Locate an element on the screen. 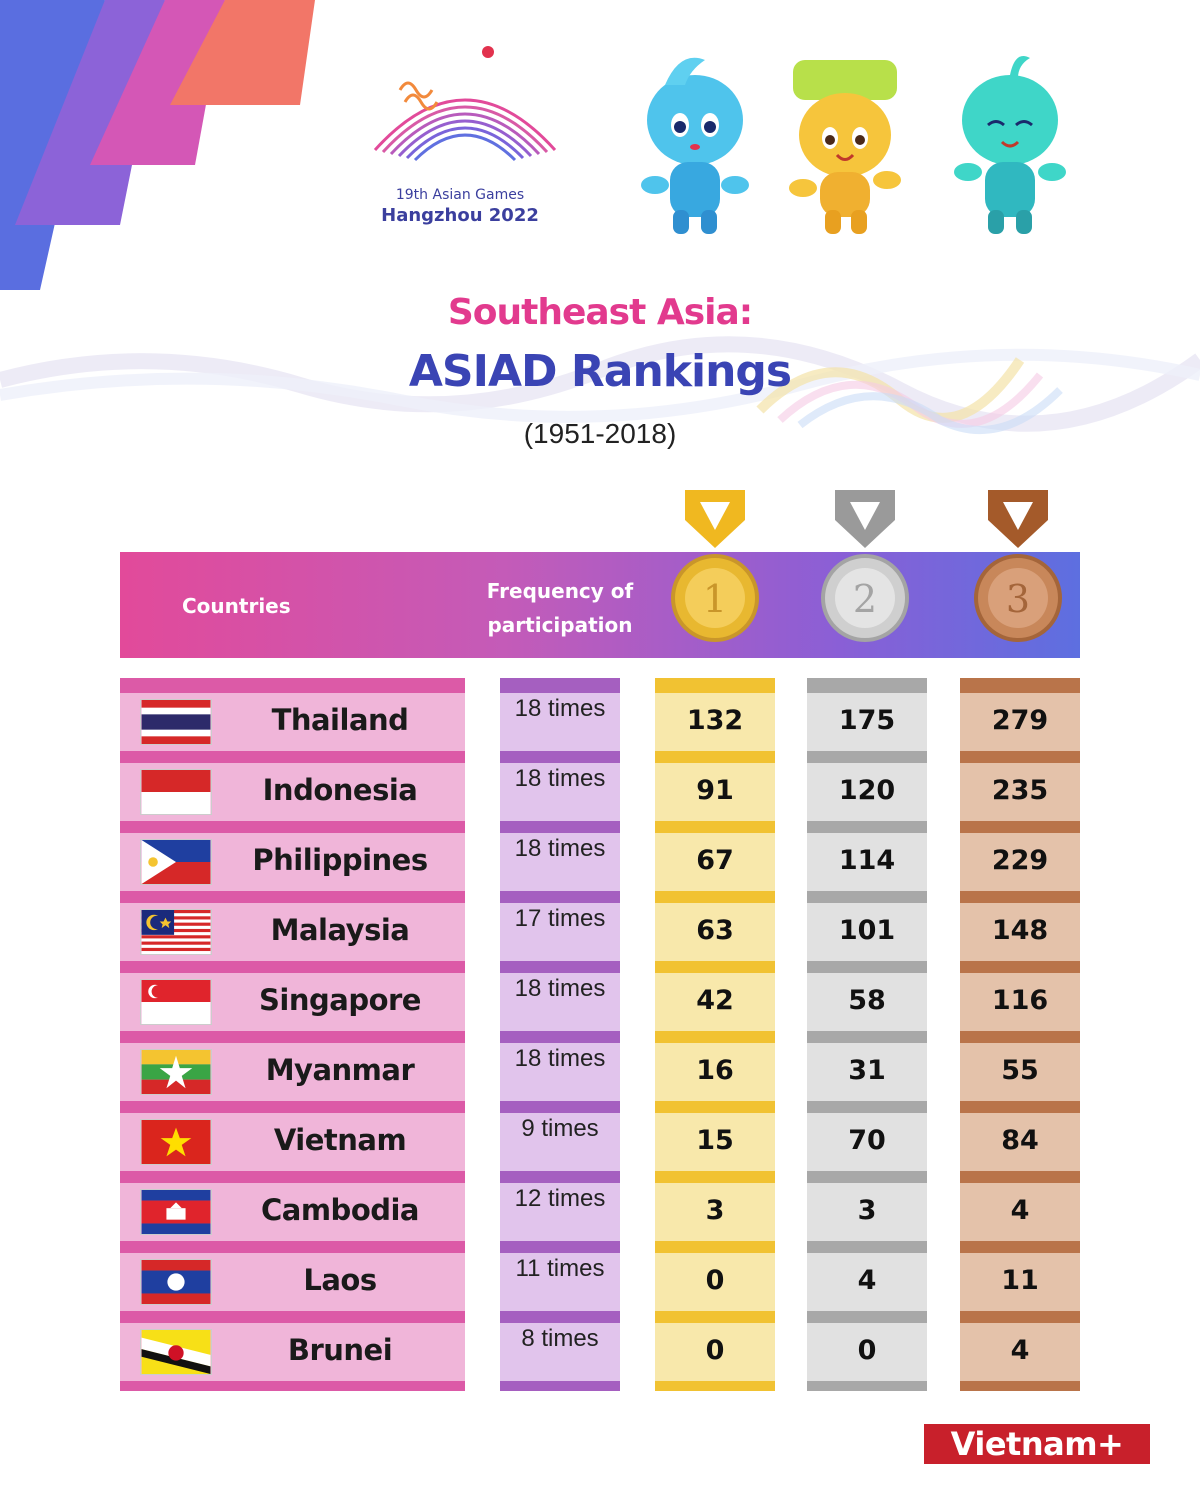 The width and height of the screenshot is (1200, 1500). bronze-cell: 148 is located at coordinates (1020, 932).